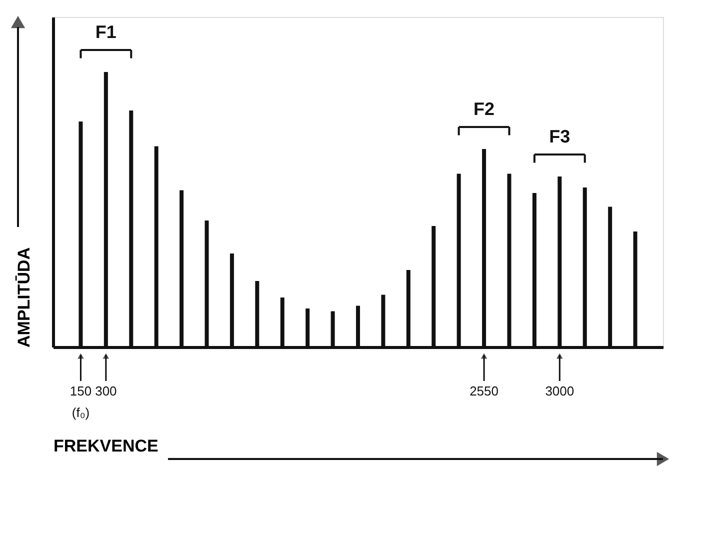 Image resolution: width=713 pixels, height=534 pixels. I want to click on x-tick-label: 150, so click(81, 391).